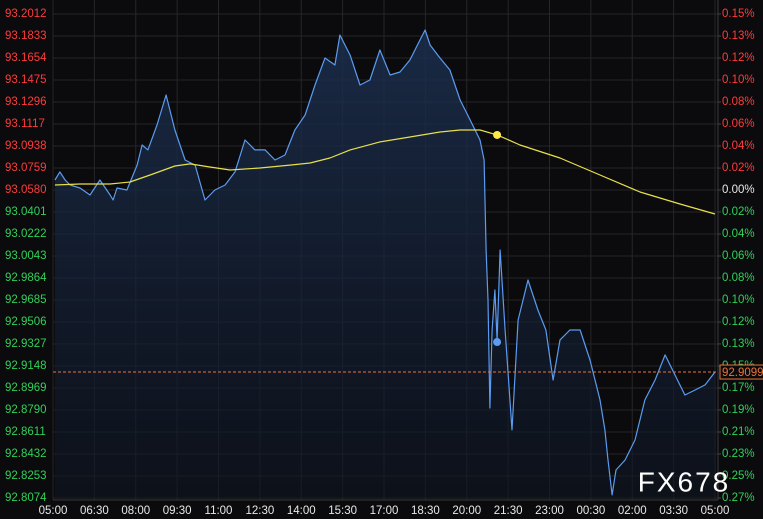 This screenshot has width=763, height=519. Describe the element at coordinates (219, 511) in the screenshot. I see `x-tick-label: 11:00` at that location.